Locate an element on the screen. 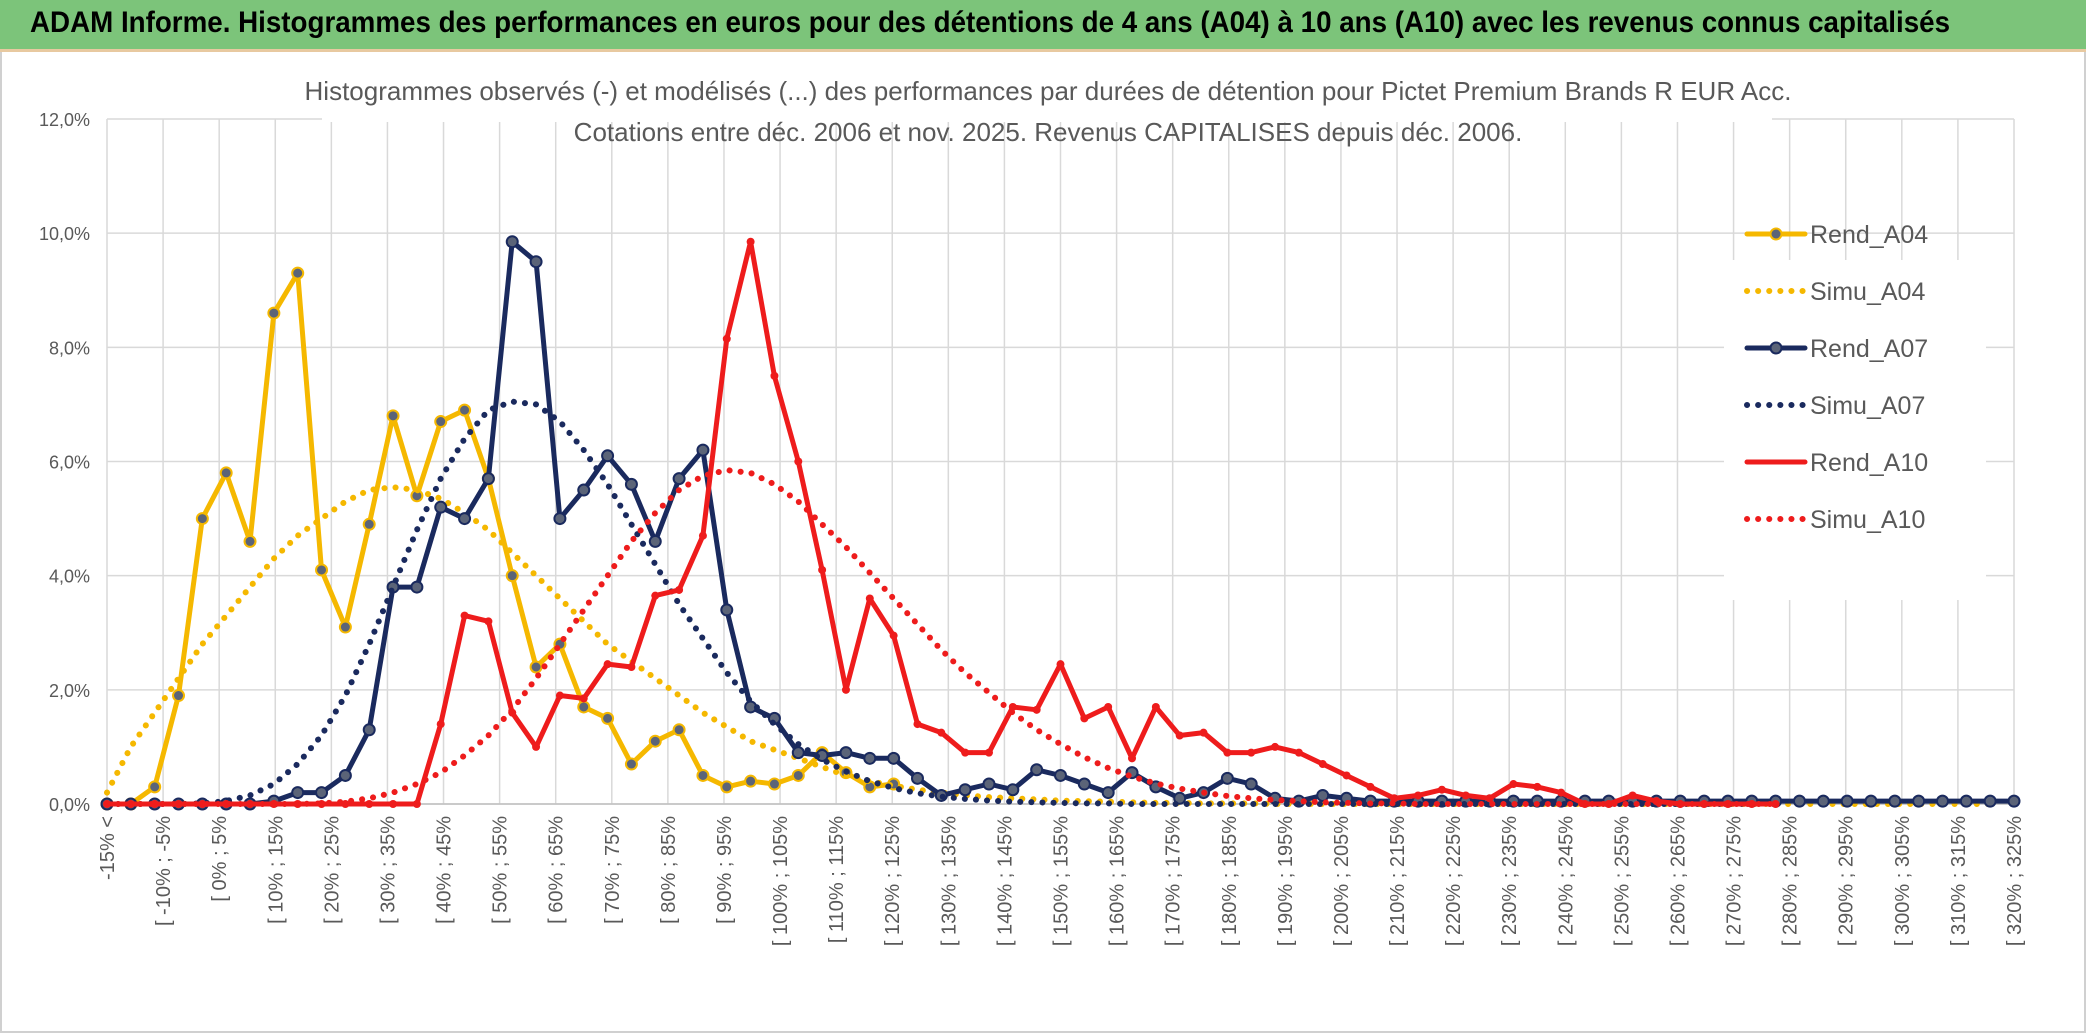 This screenshot has height=1033, width=2086. legend-label: Rend_A10 is located at coordinates (1869, 463).